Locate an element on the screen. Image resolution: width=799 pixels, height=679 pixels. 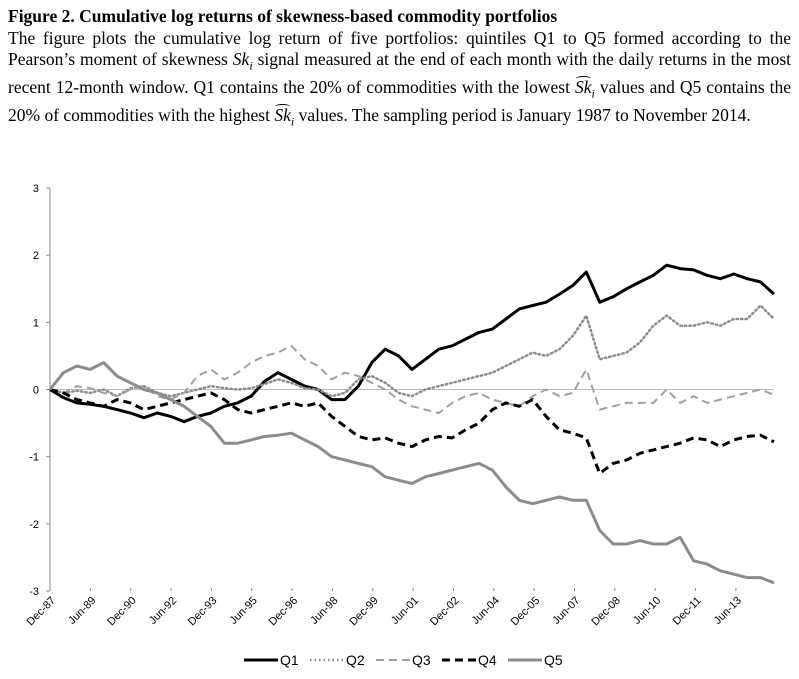
y-tick-label: -3 is located at coordinates (34, 592).